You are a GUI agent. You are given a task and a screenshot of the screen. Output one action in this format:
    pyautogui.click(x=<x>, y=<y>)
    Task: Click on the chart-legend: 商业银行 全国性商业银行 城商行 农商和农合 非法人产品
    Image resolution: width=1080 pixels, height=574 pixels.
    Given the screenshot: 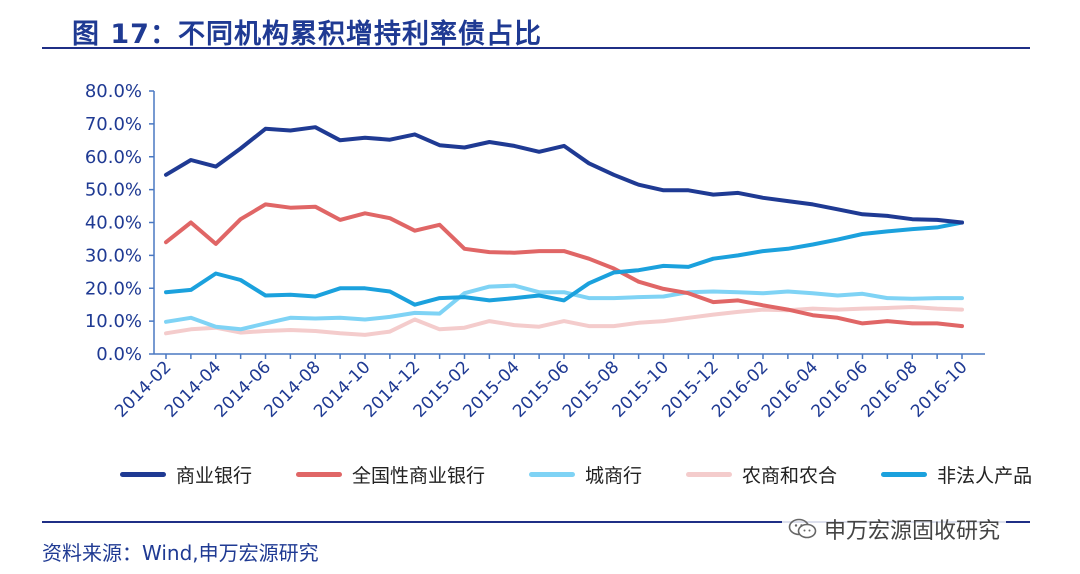 What is the action you would take?
    pyautogui.click(x=598, y=474)
    